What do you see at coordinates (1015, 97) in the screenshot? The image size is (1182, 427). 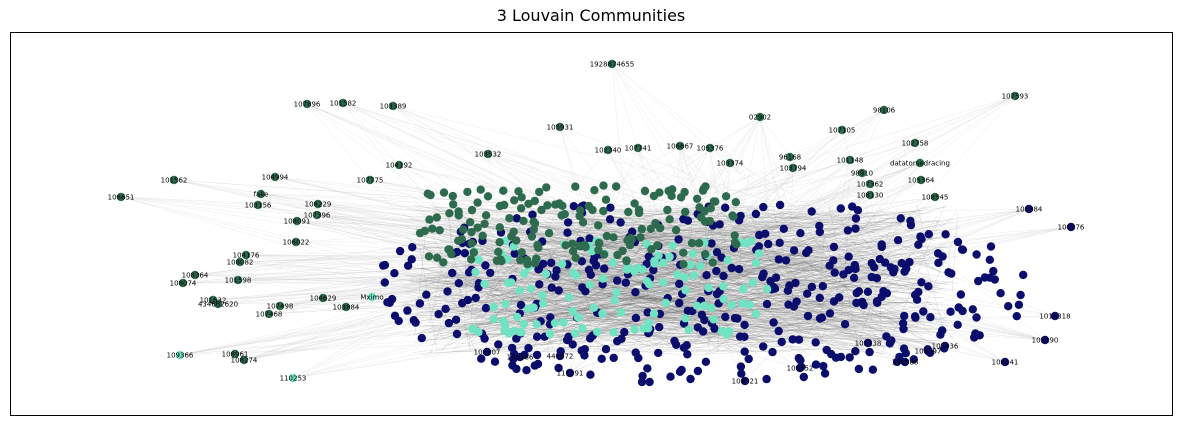 I see `node-label: 107593` at bounding box center [1015, 97].